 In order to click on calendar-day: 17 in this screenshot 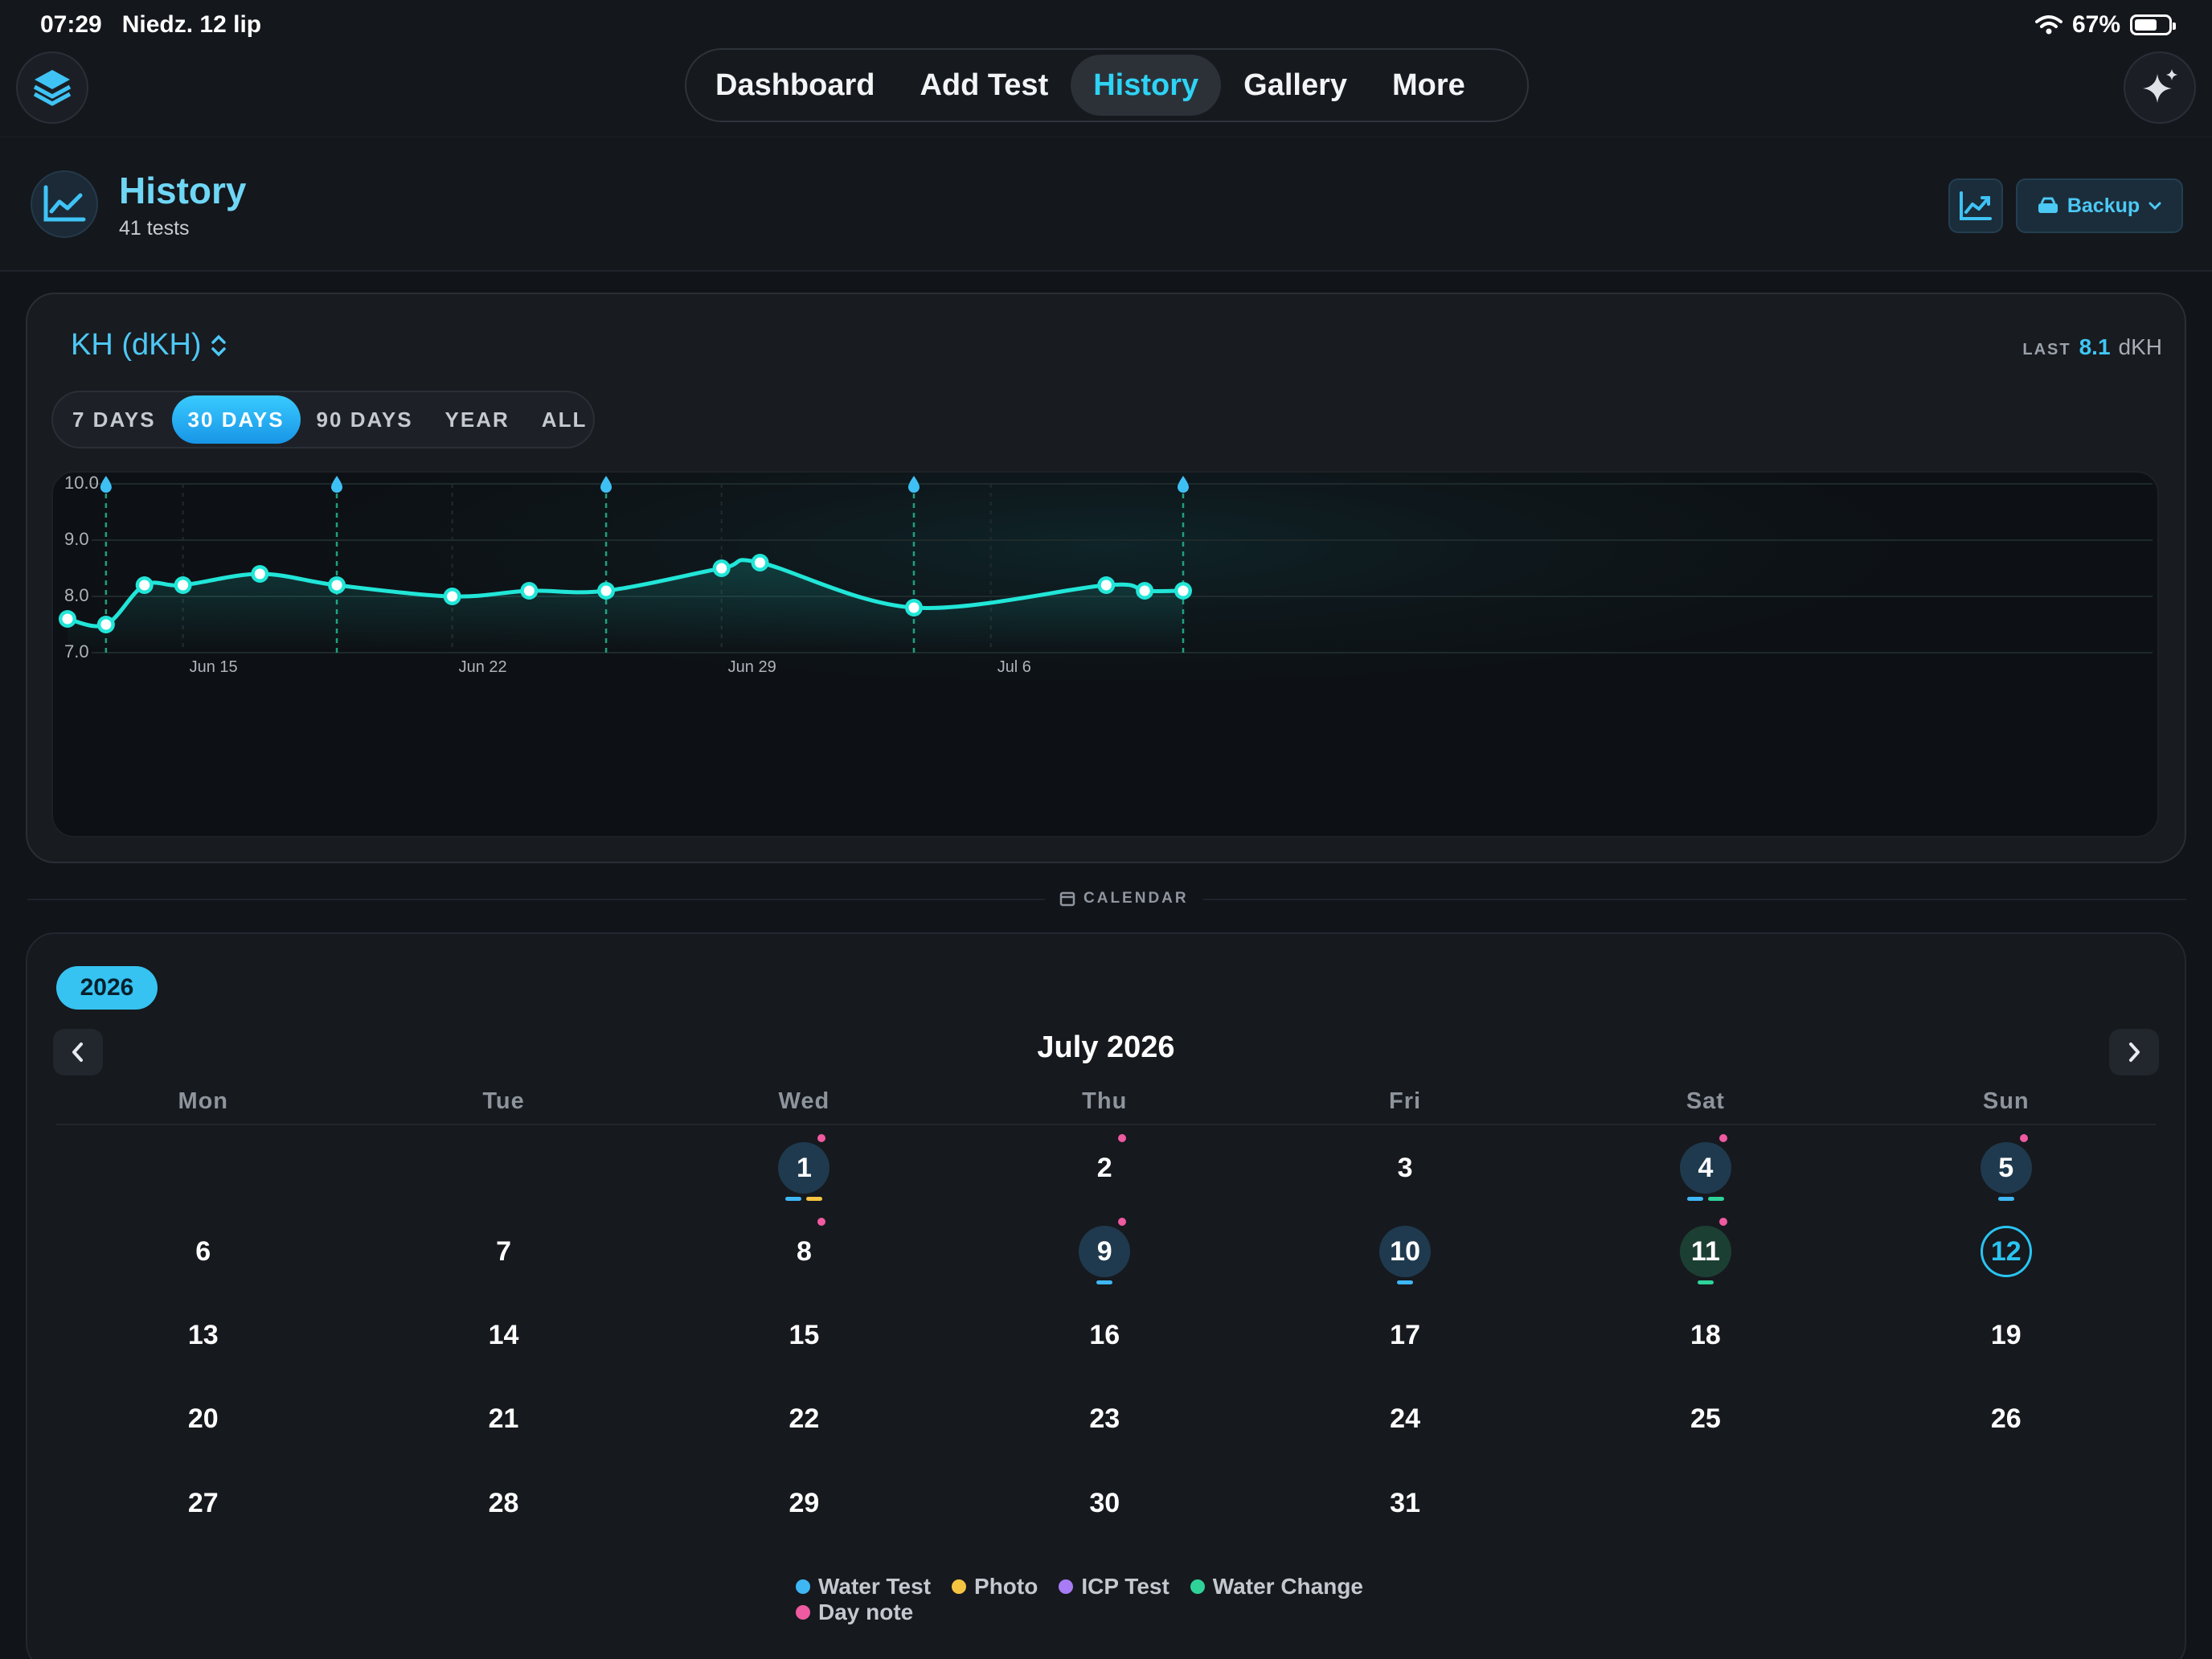, I will do `click(1405, 1336)`.